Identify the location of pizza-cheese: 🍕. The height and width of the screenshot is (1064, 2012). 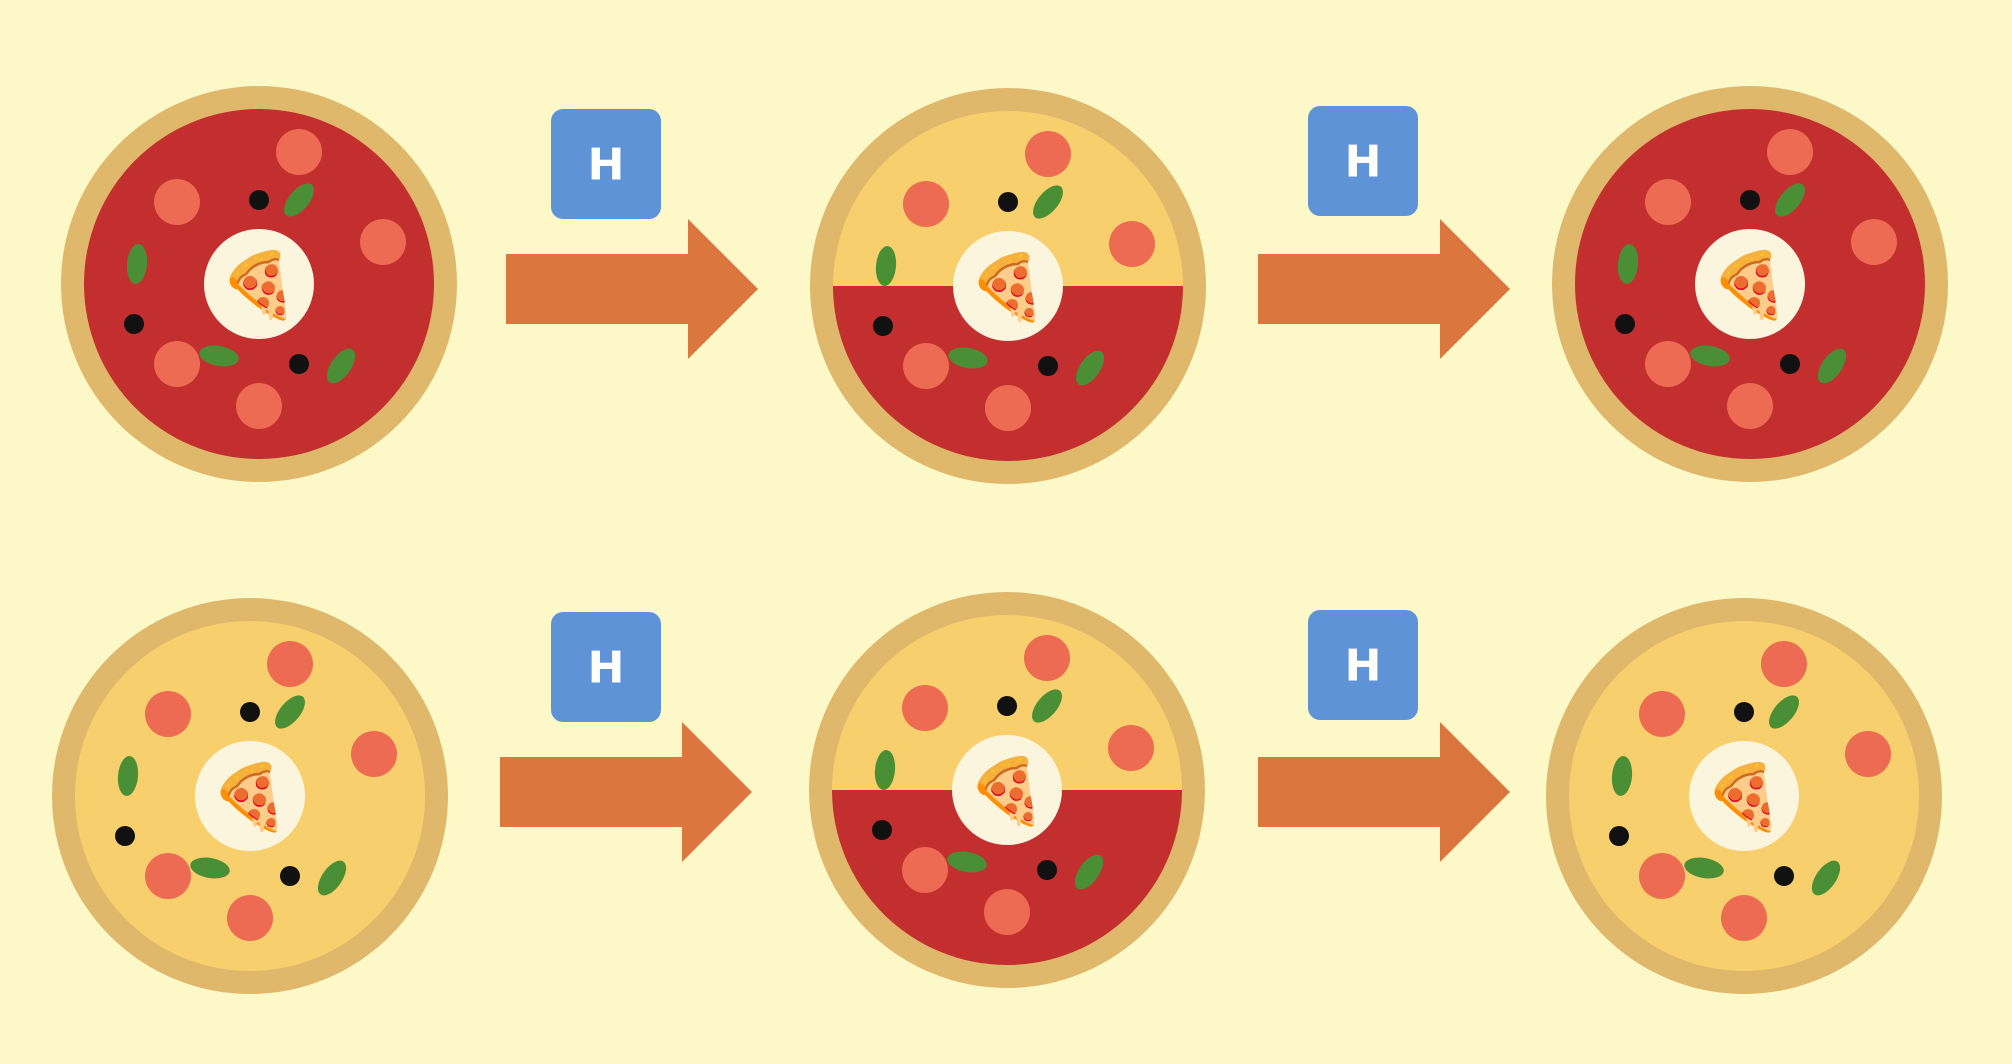
(250, 796).